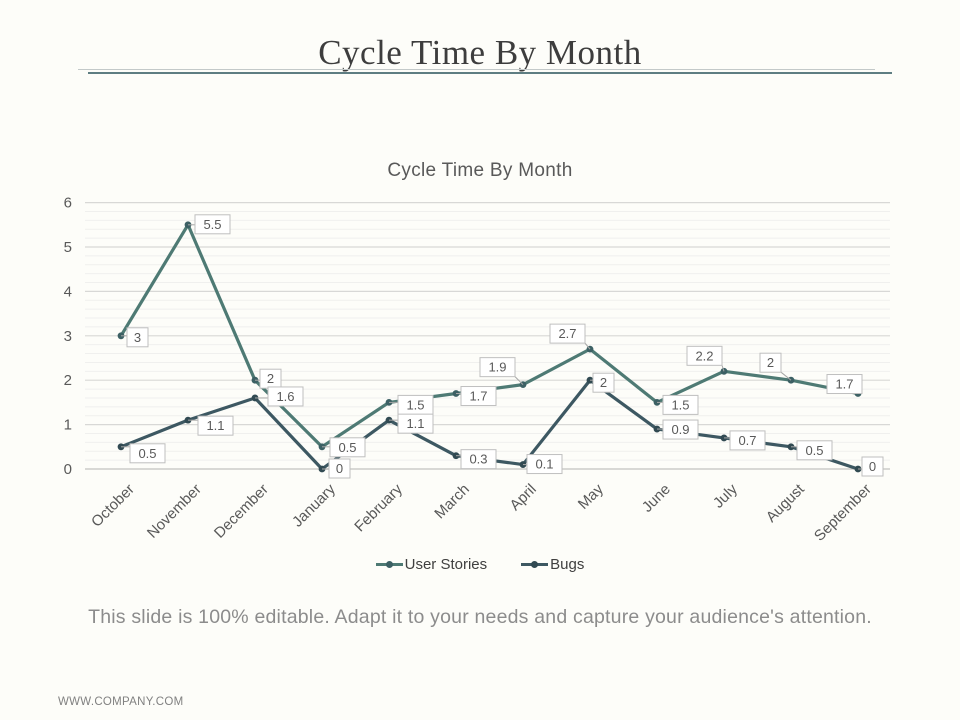 The width and height of the screenshot is (960, 720). I want to click on data-label-value: 2.2, so click(704, 355).